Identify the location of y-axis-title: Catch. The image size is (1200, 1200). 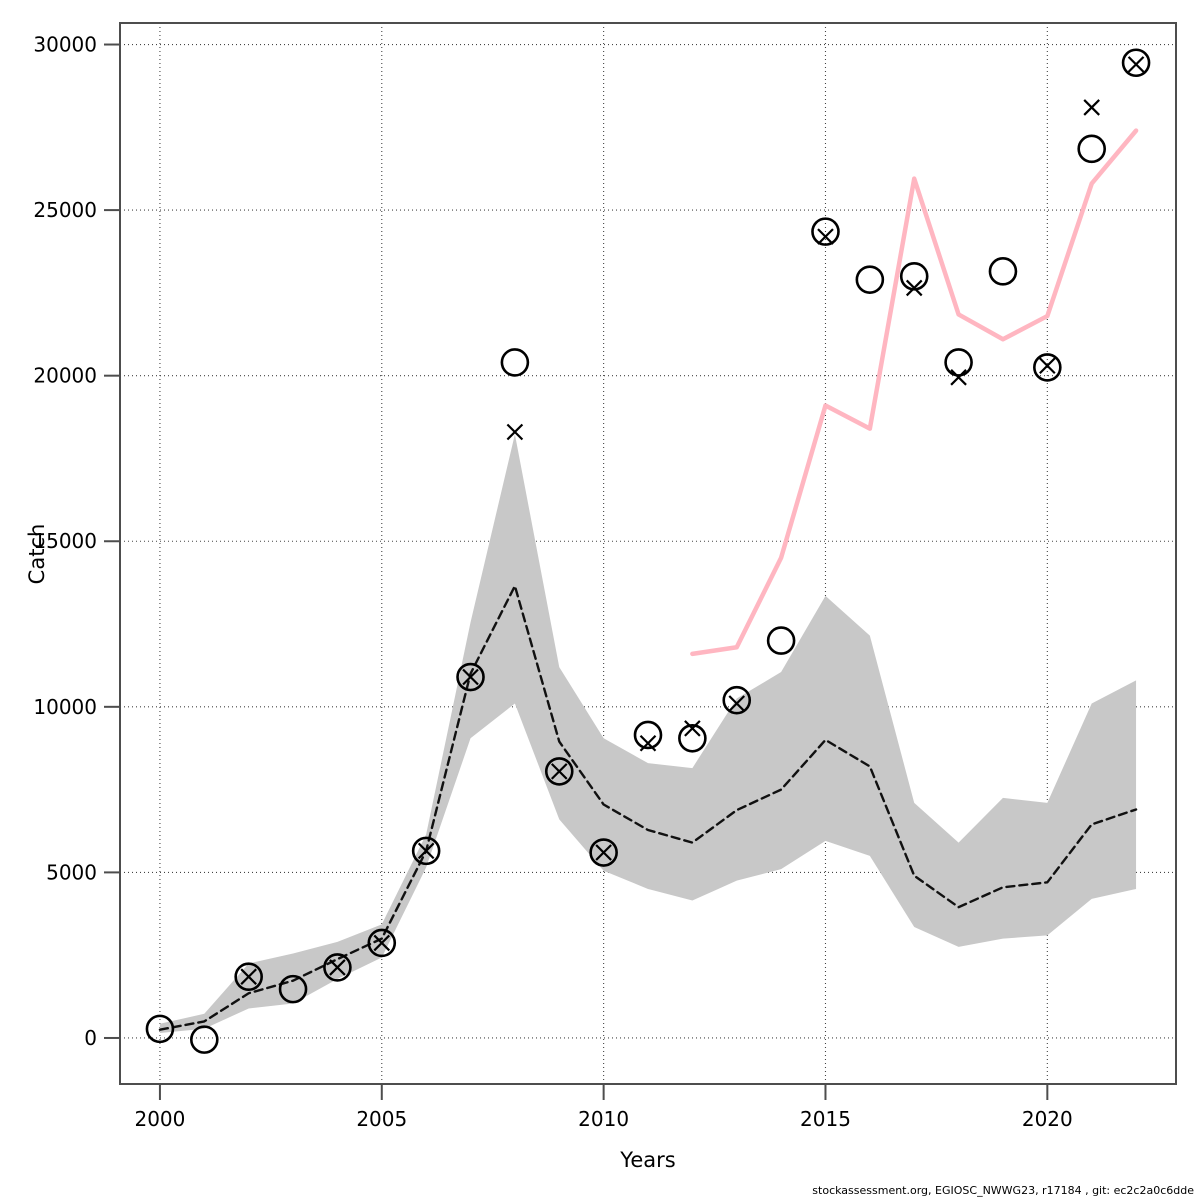
(37, 554).